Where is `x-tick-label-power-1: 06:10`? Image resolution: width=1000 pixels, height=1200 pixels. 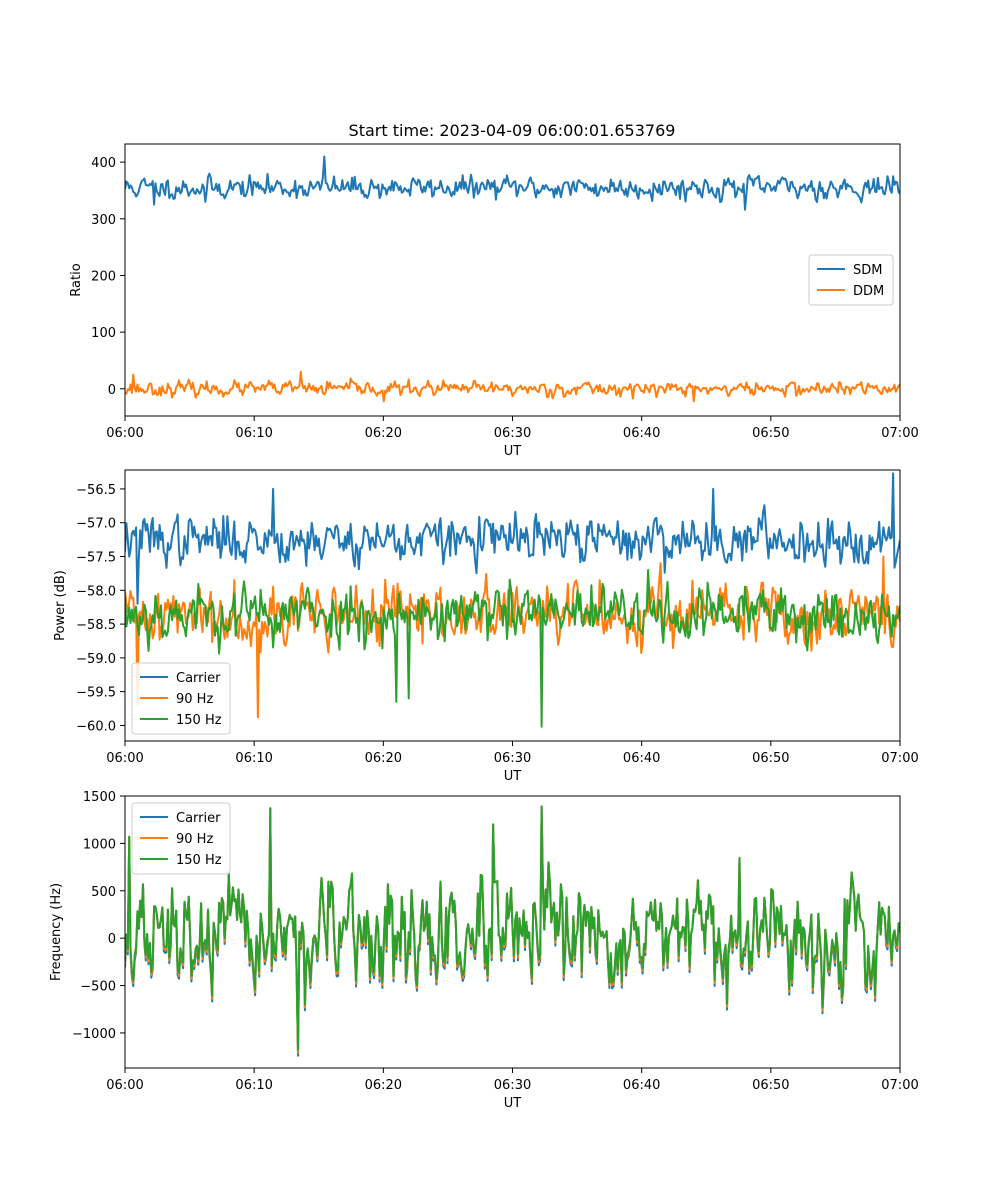
x-tick-label-power-1: 06:10 is located at coordinates (253, 758).